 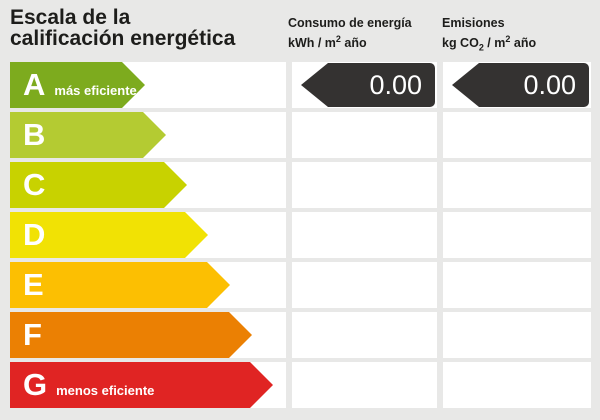 What do you see at coordinates (489, 43) in the screenshot?
I see `emisiones-header-unit: kg CO2 / m2 año` at bounding box center [489, 43].